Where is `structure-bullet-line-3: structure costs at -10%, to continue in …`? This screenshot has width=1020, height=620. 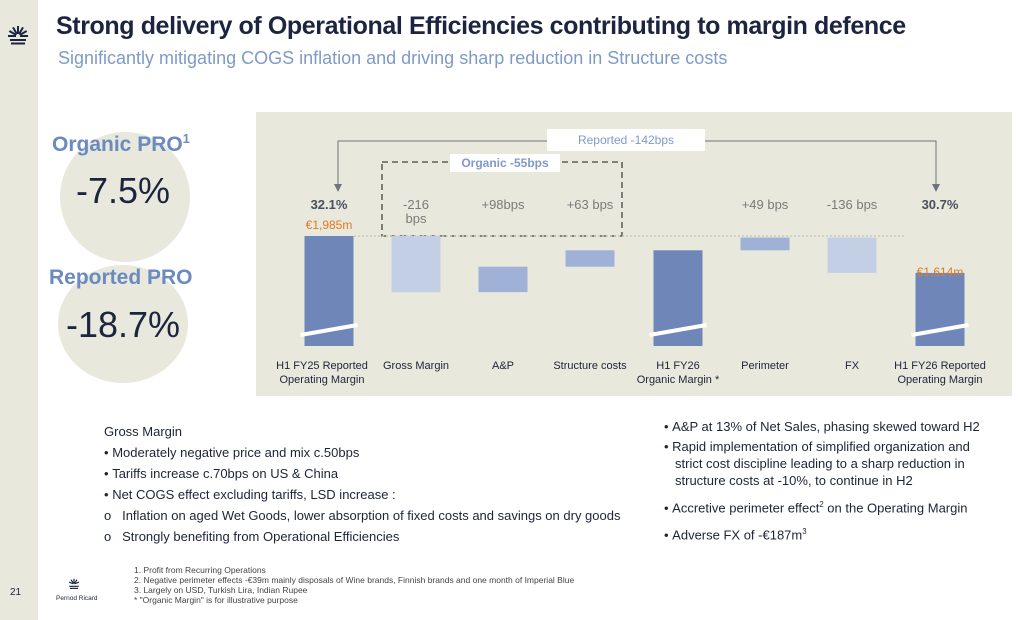 structure-bullet-line-3: structure costs at -10%, to continue in … is located at coordinates (794, 480).